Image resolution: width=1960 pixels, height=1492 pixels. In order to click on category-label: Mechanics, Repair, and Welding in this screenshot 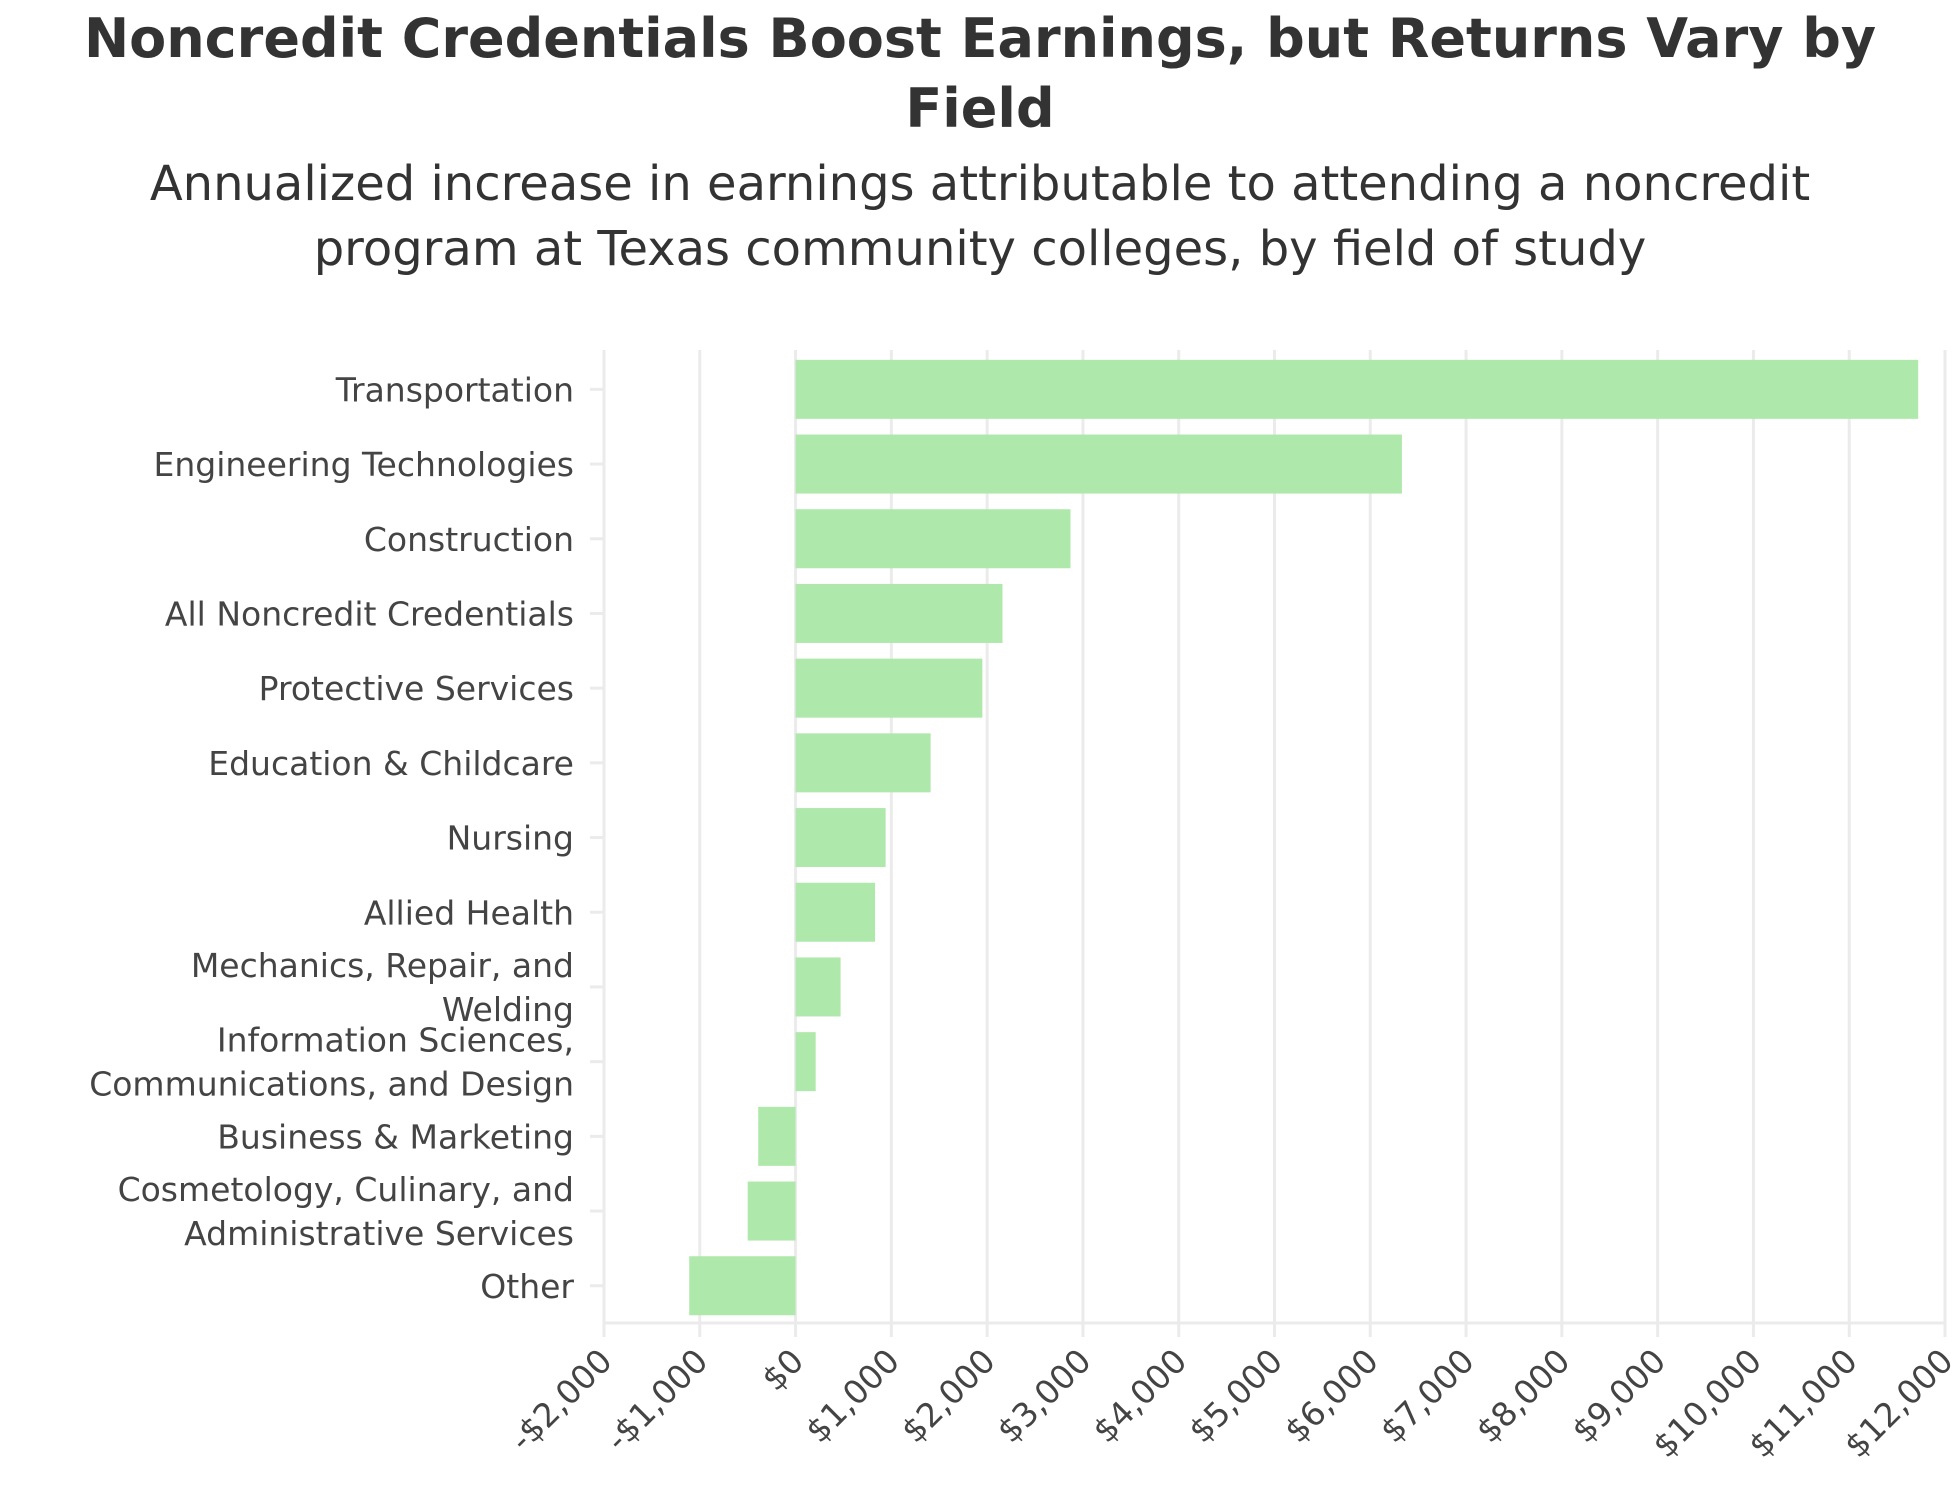, I will do `click(382, 987)`.